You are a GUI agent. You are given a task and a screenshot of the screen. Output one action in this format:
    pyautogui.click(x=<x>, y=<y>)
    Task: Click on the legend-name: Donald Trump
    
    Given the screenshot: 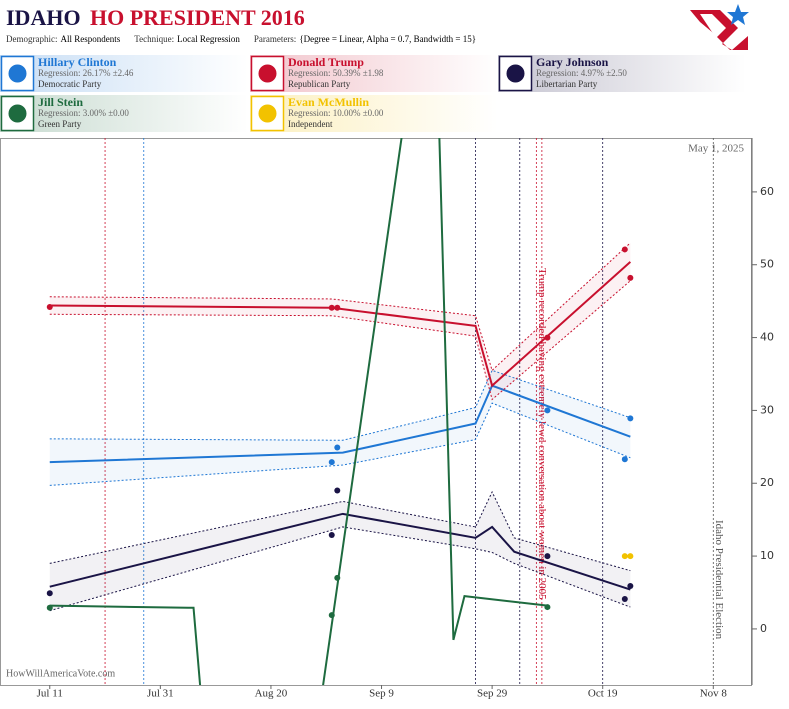 What is the action you would take?
    pyautogui.click(x=326, y=62)
    